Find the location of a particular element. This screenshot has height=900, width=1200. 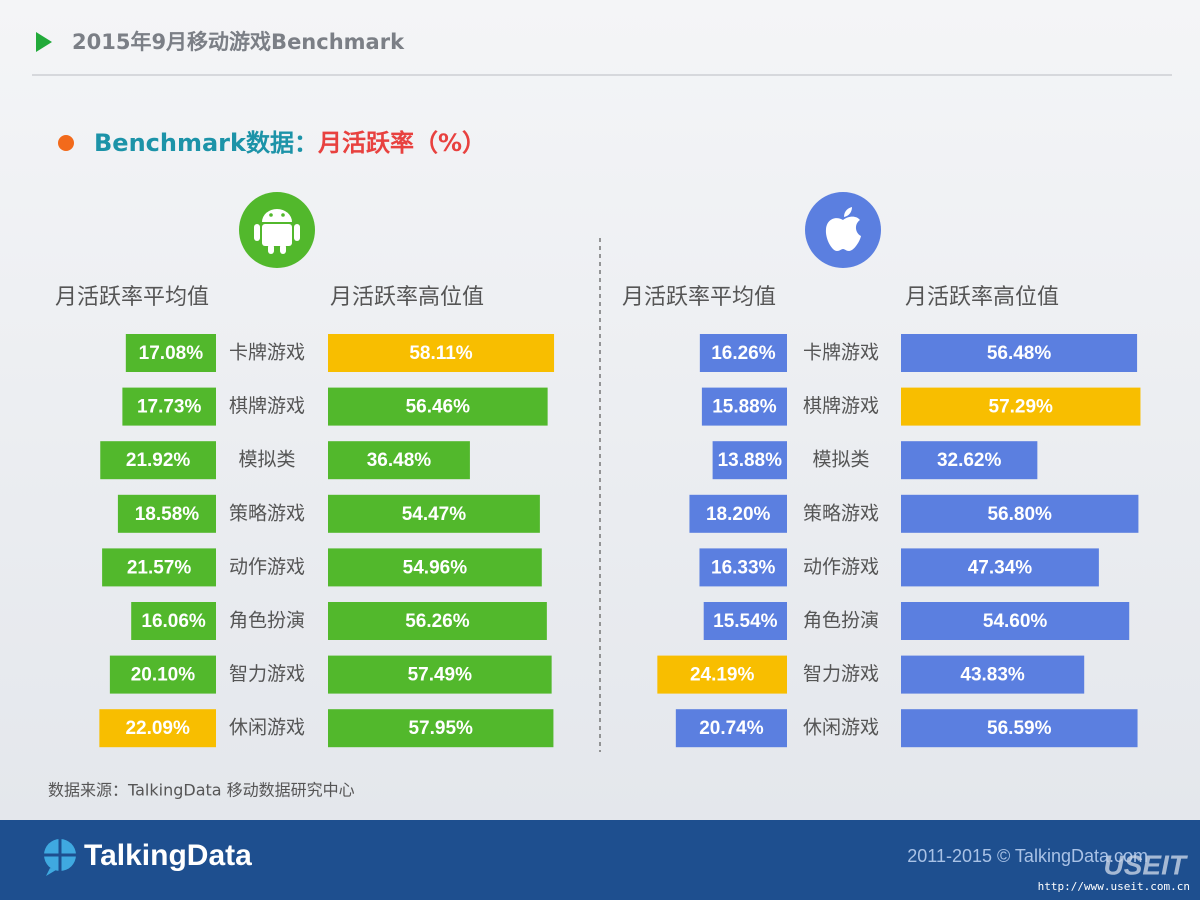

data-label: 54.47% is located at coordinates (434, 514).